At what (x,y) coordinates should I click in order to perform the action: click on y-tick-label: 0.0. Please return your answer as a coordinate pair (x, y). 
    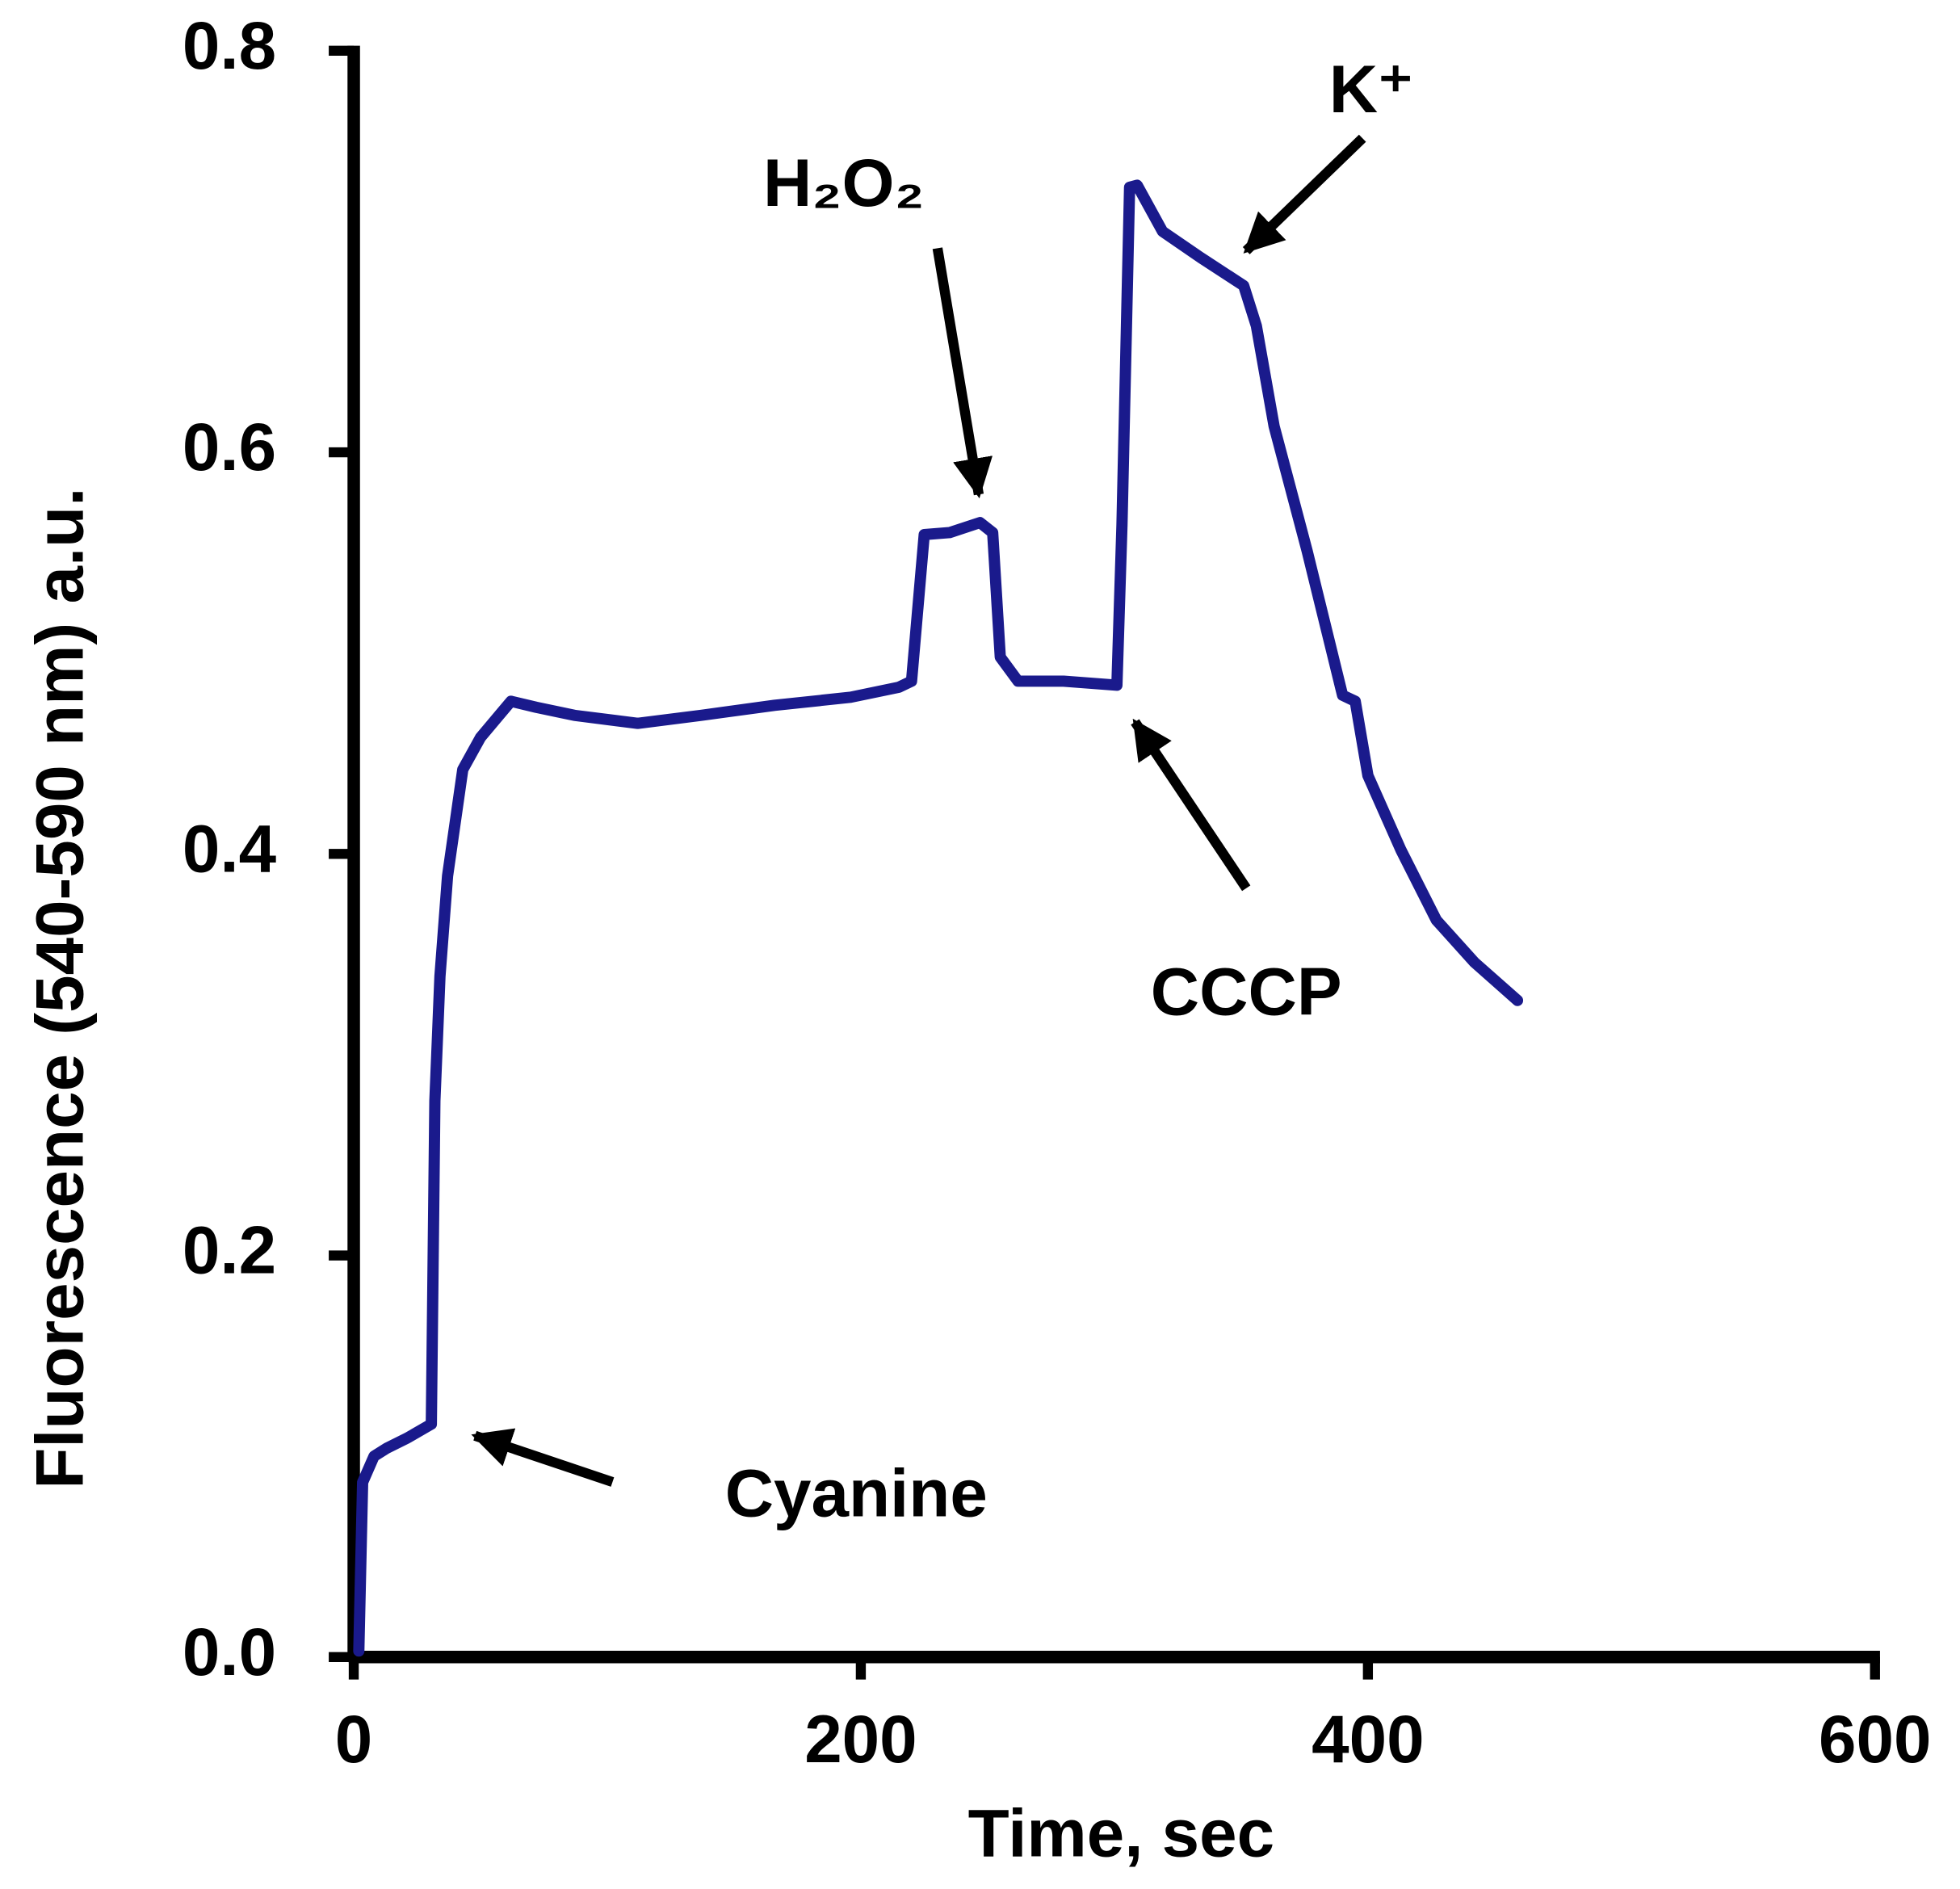
    Looking at the image, I should click on (229, 1652).